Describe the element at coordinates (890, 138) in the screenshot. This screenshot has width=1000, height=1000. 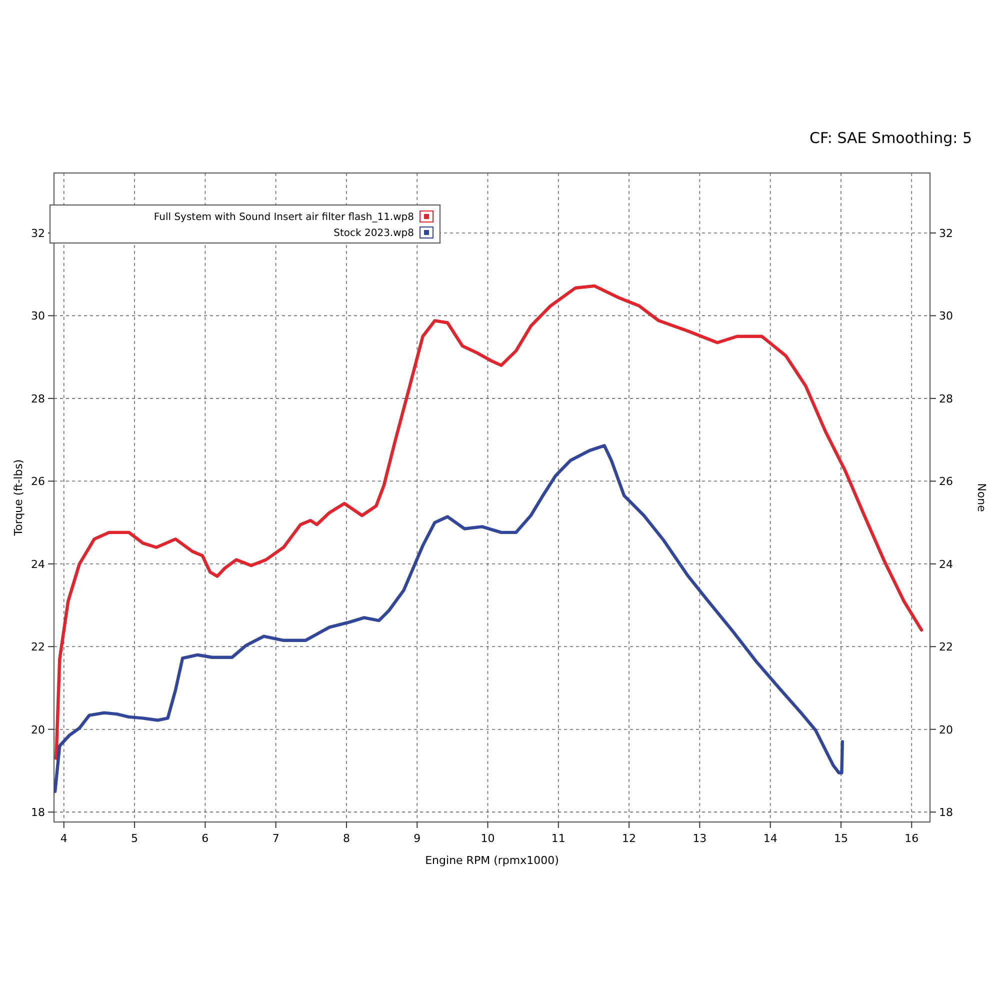
I see `text: CF: SAE Smoothing: 5` at that location.